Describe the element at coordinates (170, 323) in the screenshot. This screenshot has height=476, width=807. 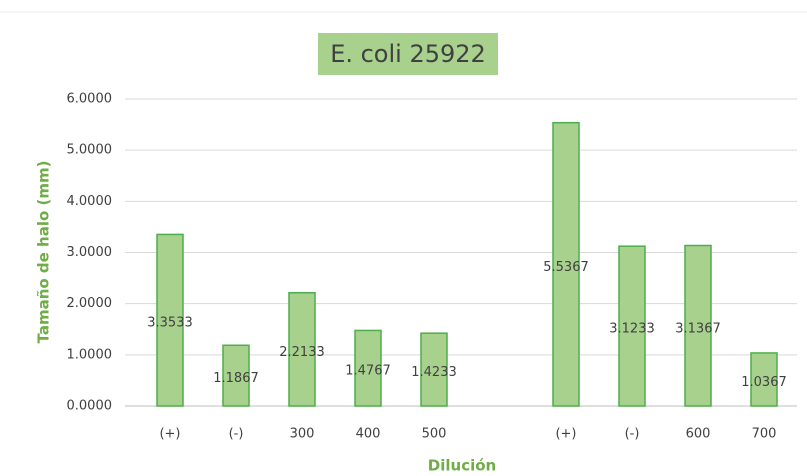
I see `data-label: 3.3533` at that location.